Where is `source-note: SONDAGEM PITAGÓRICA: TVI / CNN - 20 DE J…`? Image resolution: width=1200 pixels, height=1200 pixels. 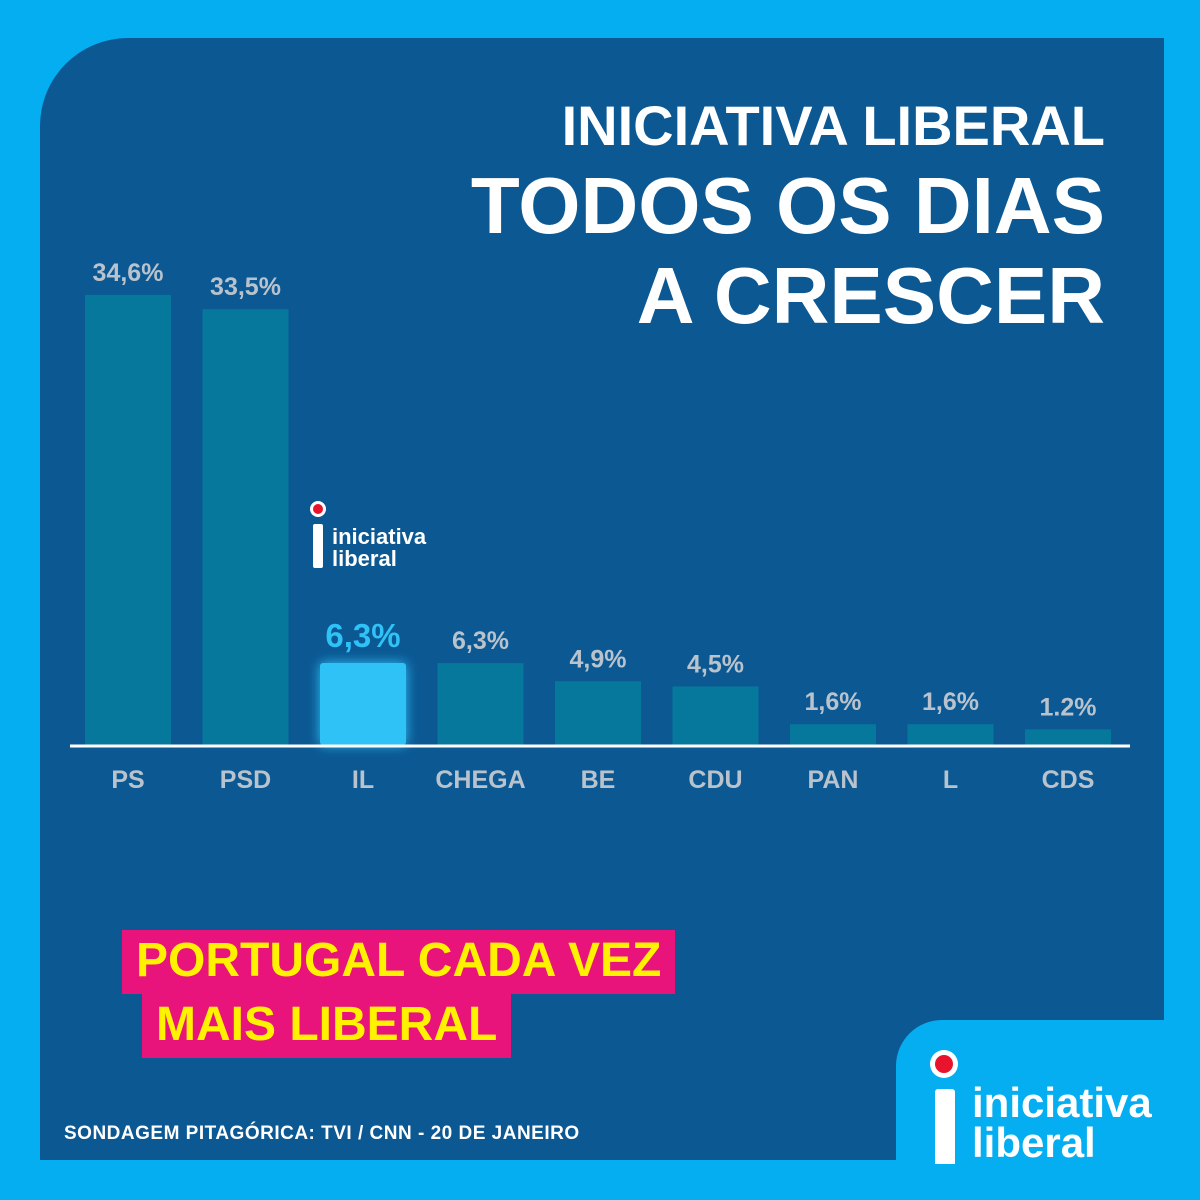 source-note: SONDAGEM PITAGÓRICA: TVI / CNN - 20 DE J… is located at coordinates (322, 1133).